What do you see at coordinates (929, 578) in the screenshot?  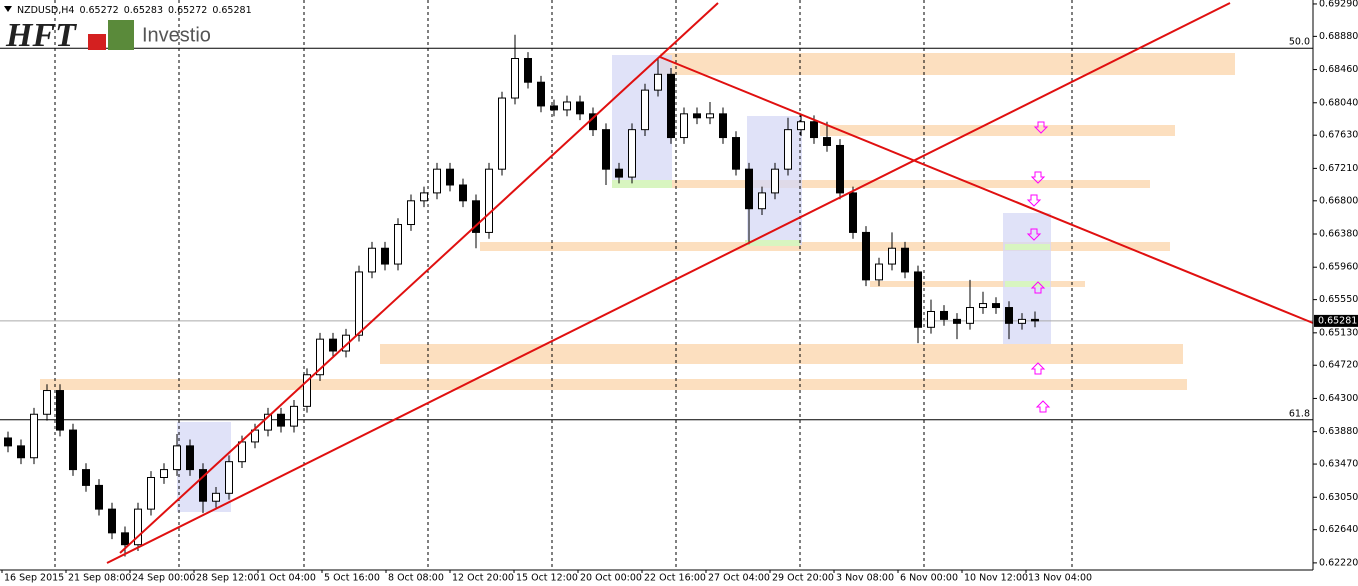 I see `x-tick-label: 6 Nov 00:00` at bounding box center [929, 578].